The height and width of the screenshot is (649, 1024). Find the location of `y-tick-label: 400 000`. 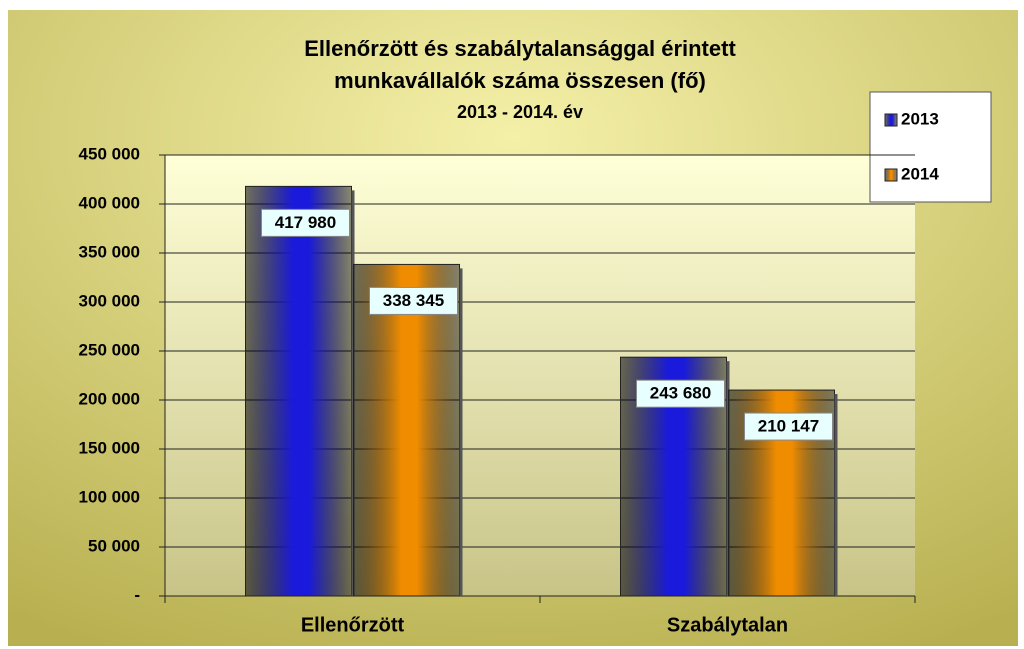

y-tick-label: 400 000 is located at coordinates (109, 202).